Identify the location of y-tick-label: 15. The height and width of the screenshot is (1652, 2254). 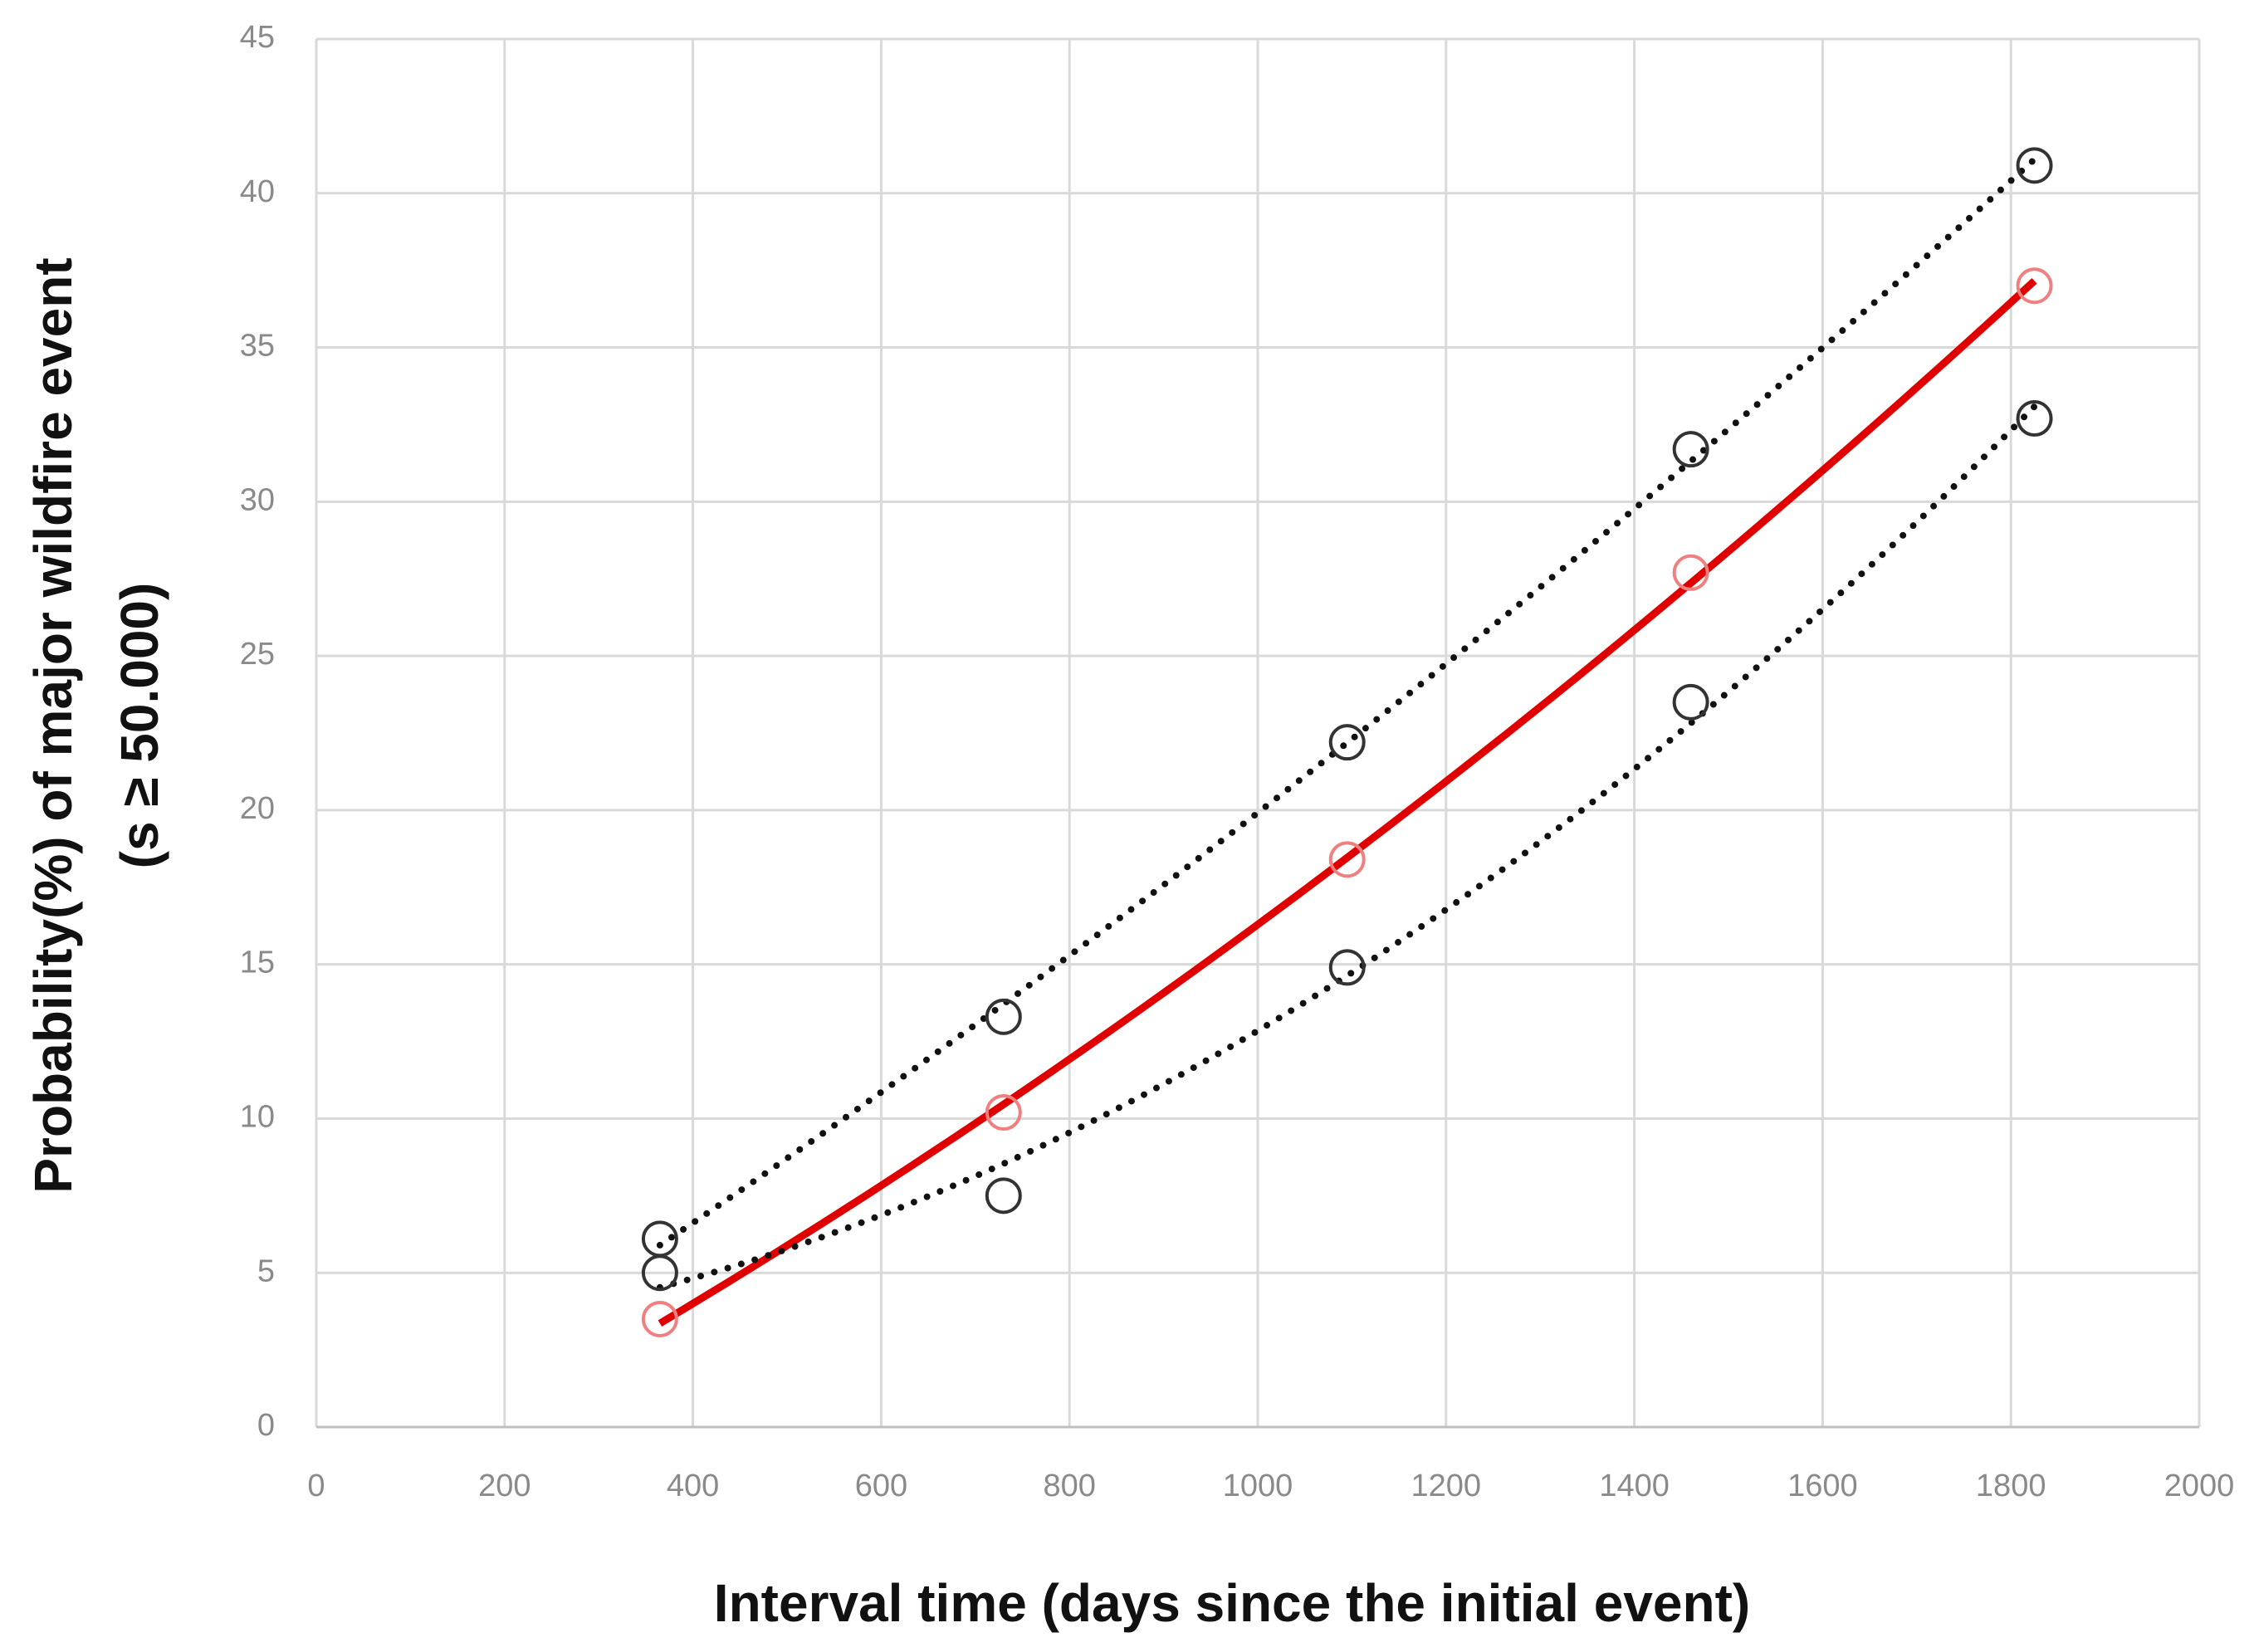
(257, 963).